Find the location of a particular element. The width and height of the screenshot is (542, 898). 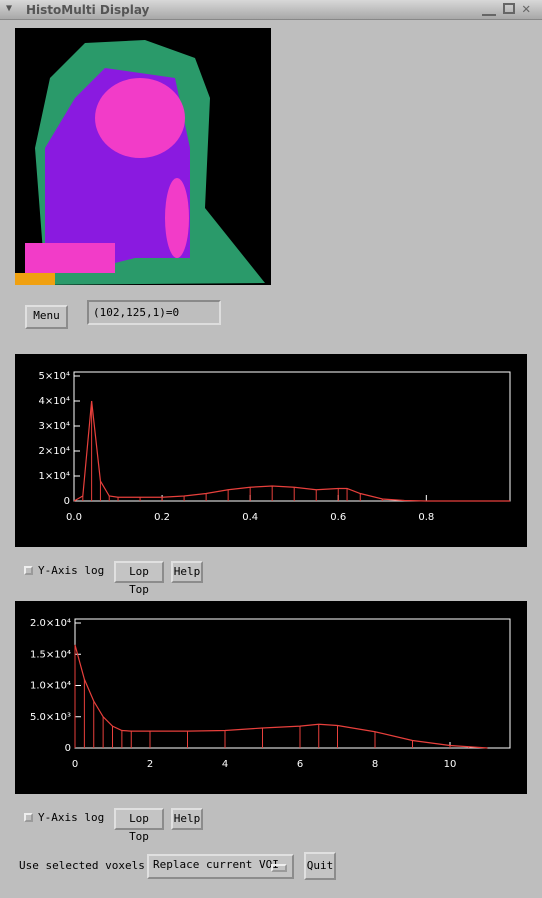

y-tick-label: 1.5×10⁴ is located at coordinates (50, 654).